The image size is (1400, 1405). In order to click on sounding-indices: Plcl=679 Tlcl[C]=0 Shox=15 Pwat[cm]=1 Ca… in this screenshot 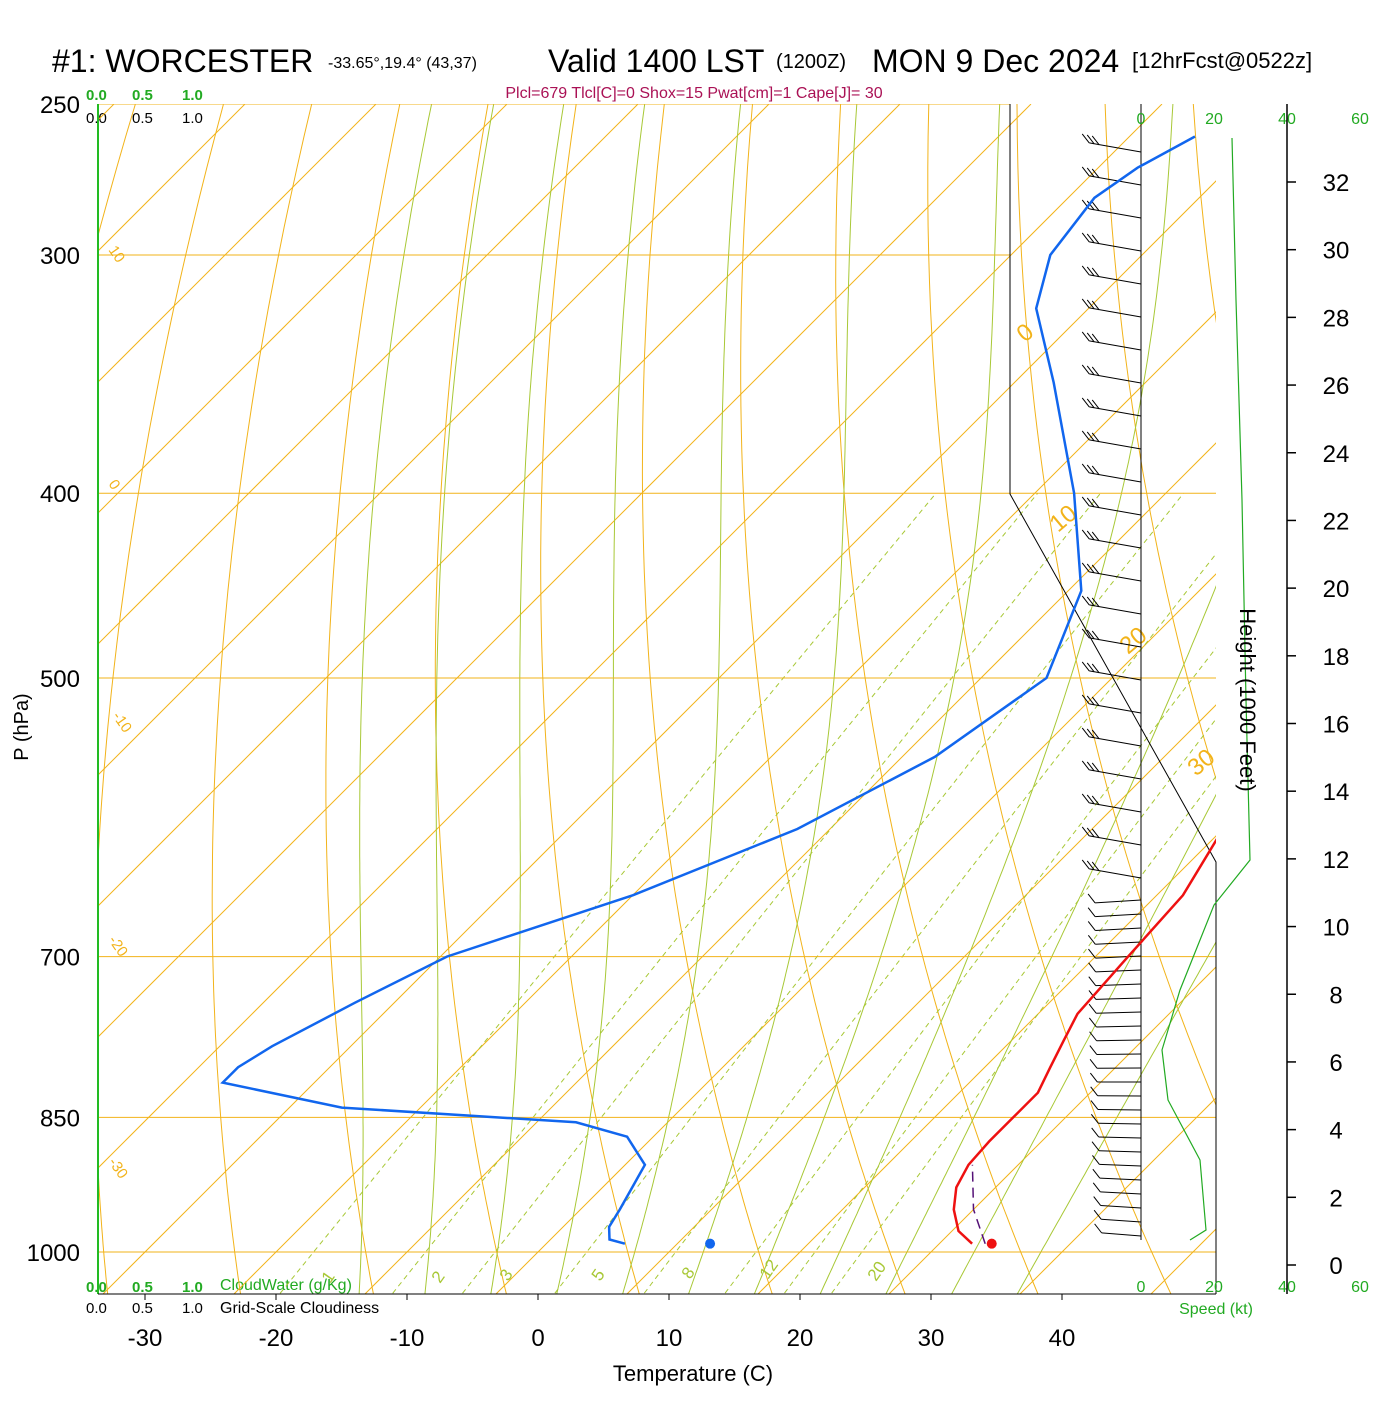, I will do `click(693, 93)`.